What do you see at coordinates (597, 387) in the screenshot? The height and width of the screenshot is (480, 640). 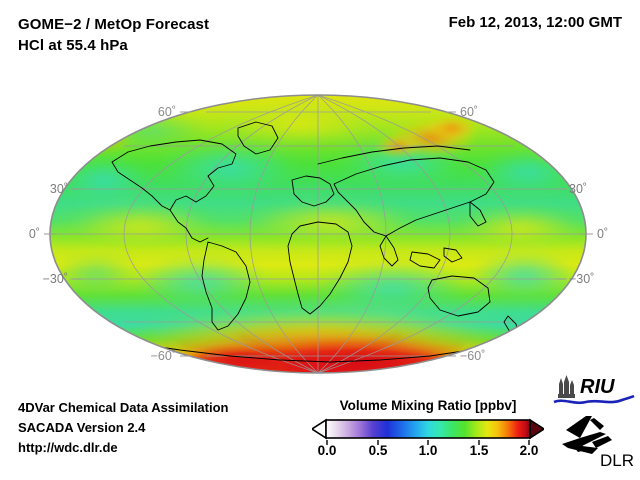 I see `riu-wordmark: RIU` at bounding box center [597, 387].